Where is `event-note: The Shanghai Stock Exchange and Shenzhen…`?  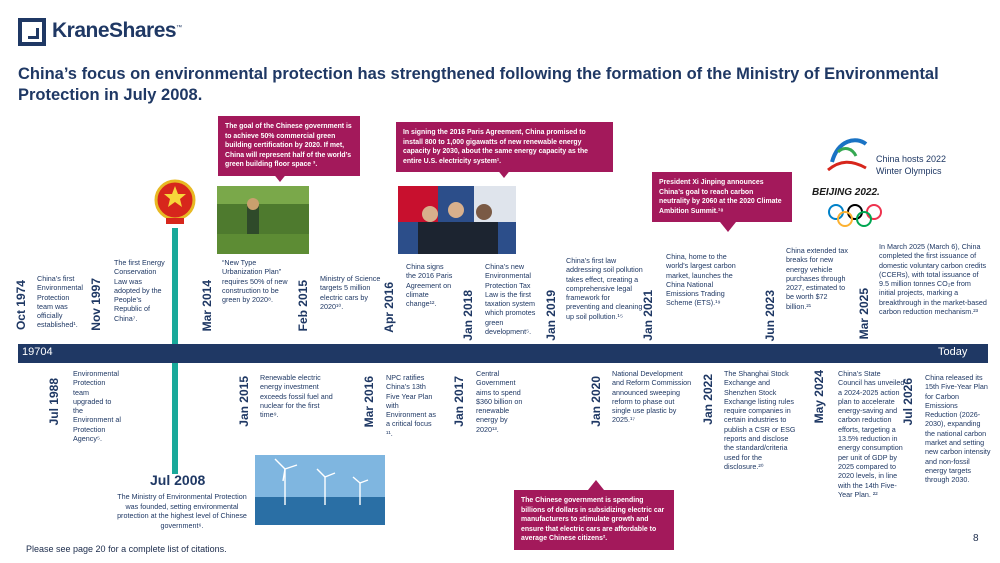
event-note: The Shanghai Stock Exchange and Shenzhen… is located at coordinates (760, 420).